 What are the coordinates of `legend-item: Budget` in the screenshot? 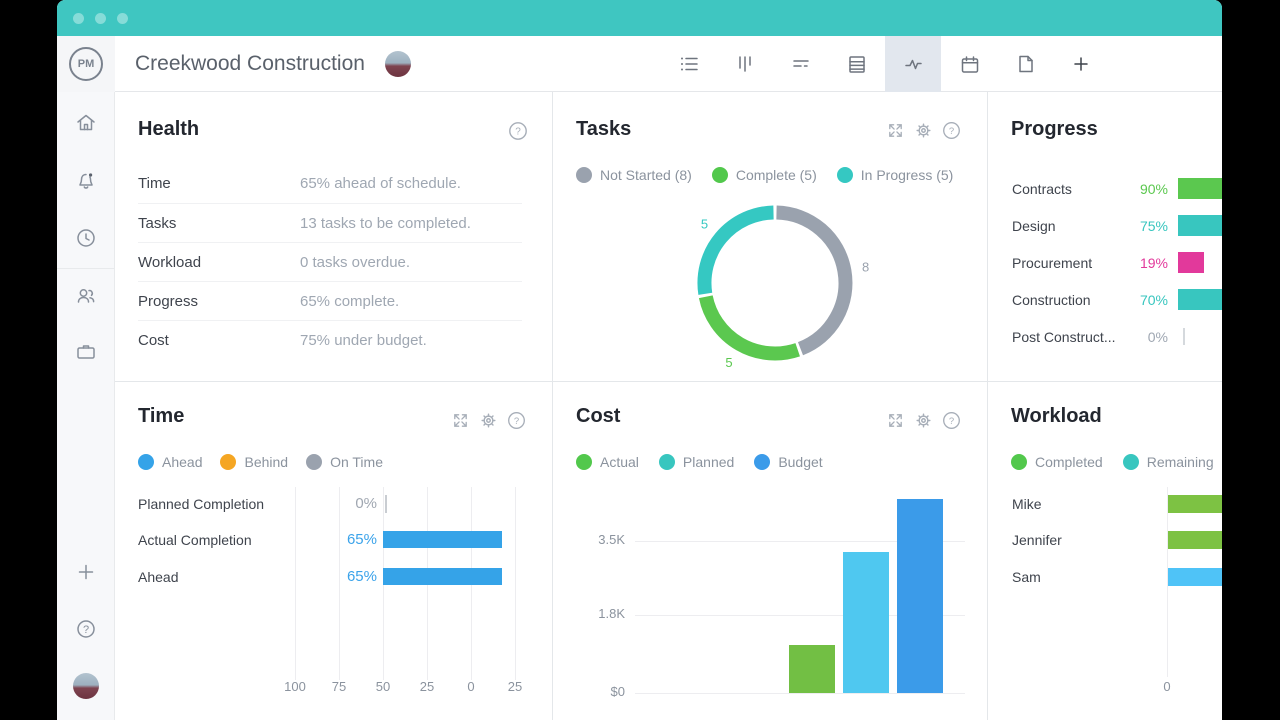 It's located at (788, 462).